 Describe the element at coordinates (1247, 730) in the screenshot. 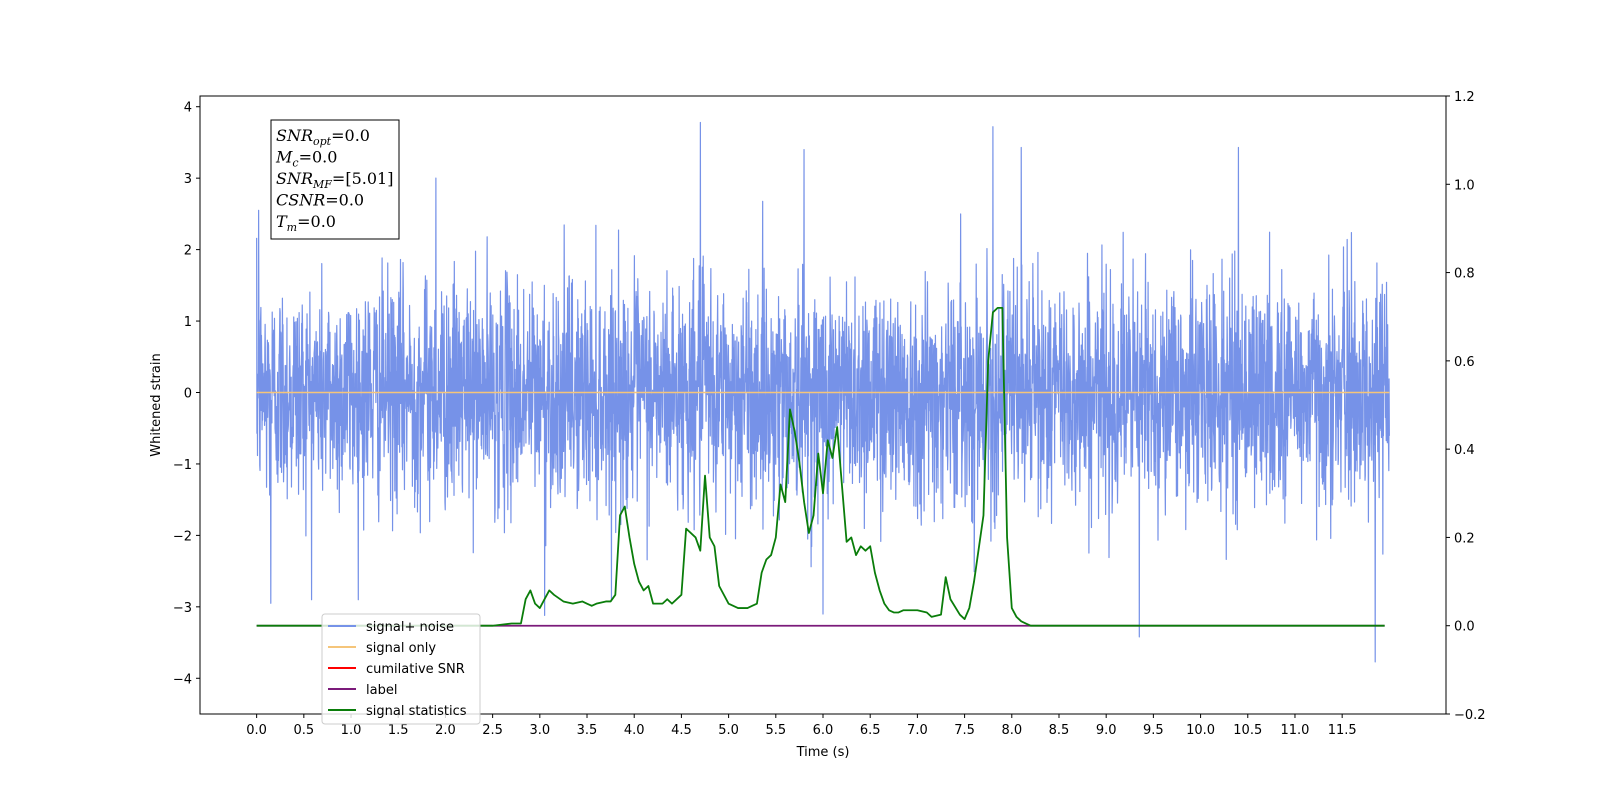

I see `x-tick-label: 10.5` at that location.